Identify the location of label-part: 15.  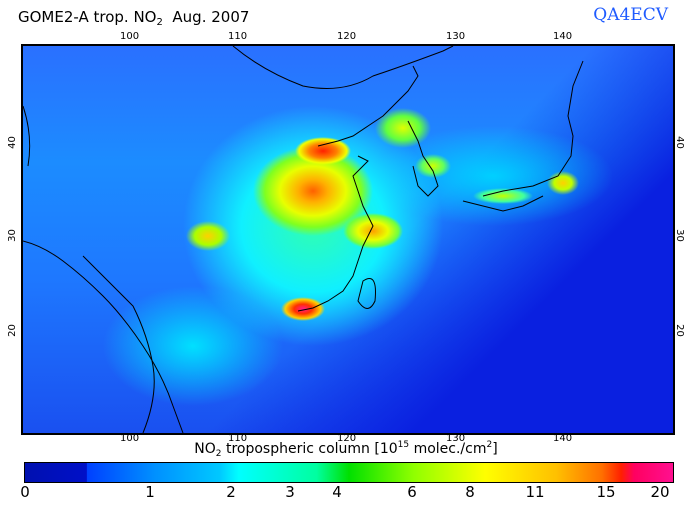
(403, 445).